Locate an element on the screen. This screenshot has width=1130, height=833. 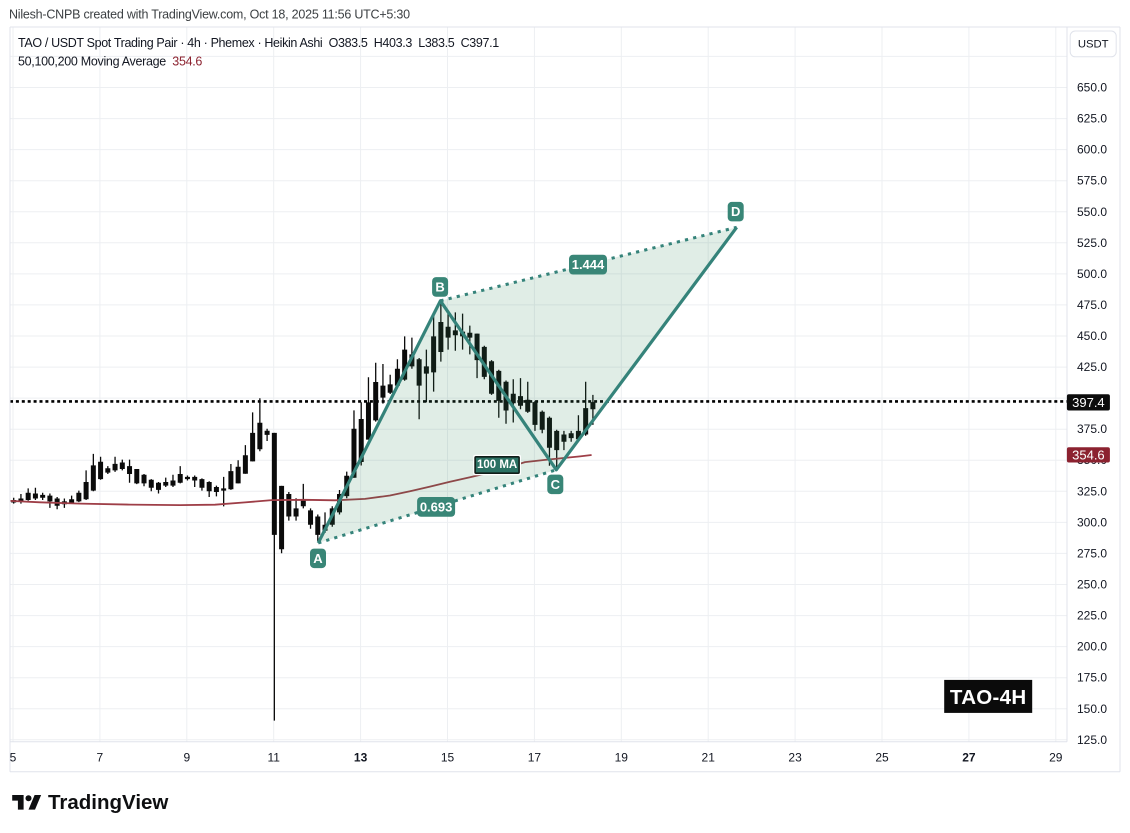
svg-text: 175.0 is located at coordinates (1092, 678).